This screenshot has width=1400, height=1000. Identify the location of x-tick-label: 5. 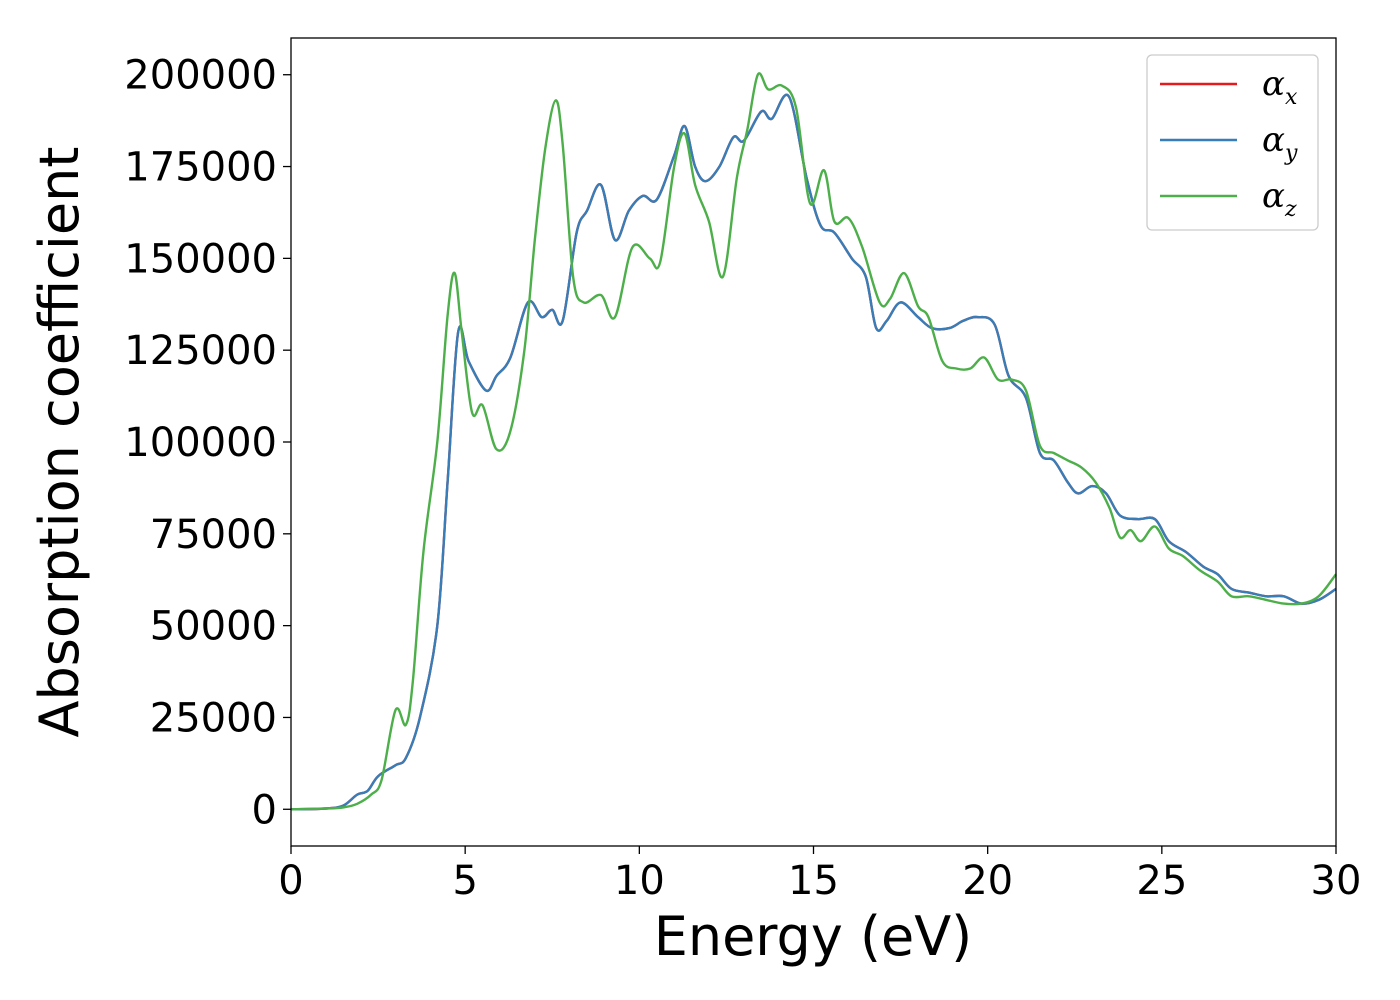
(464, 881).